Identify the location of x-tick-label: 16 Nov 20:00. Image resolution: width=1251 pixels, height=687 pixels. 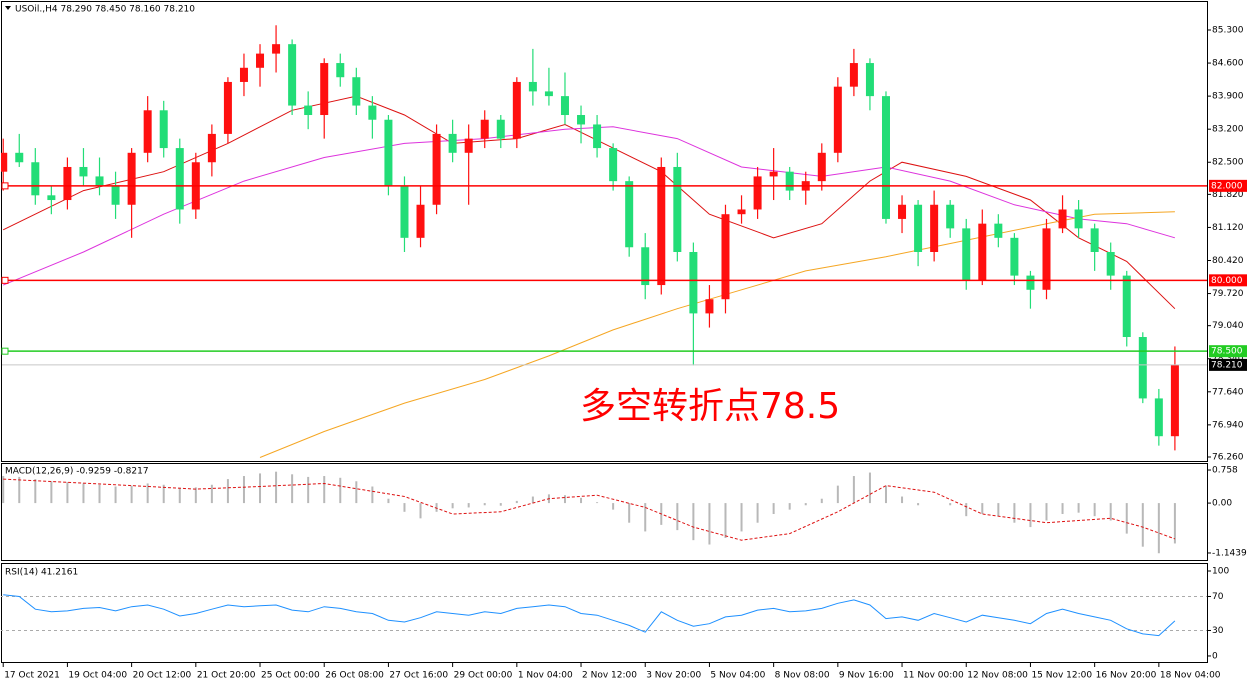
(1126, 676).